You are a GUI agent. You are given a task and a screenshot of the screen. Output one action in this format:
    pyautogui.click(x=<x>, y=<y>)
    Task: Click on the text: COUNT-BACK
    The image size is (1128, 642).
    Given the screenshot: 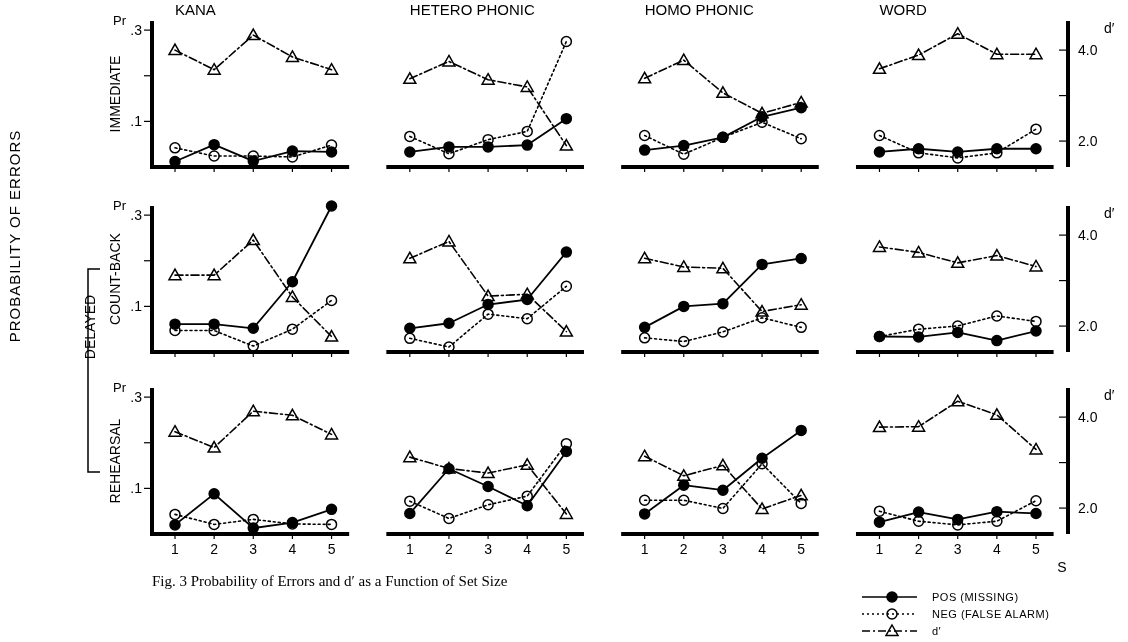 What is the action you would take?
    pyautogui.click(x=115, y=278)
    